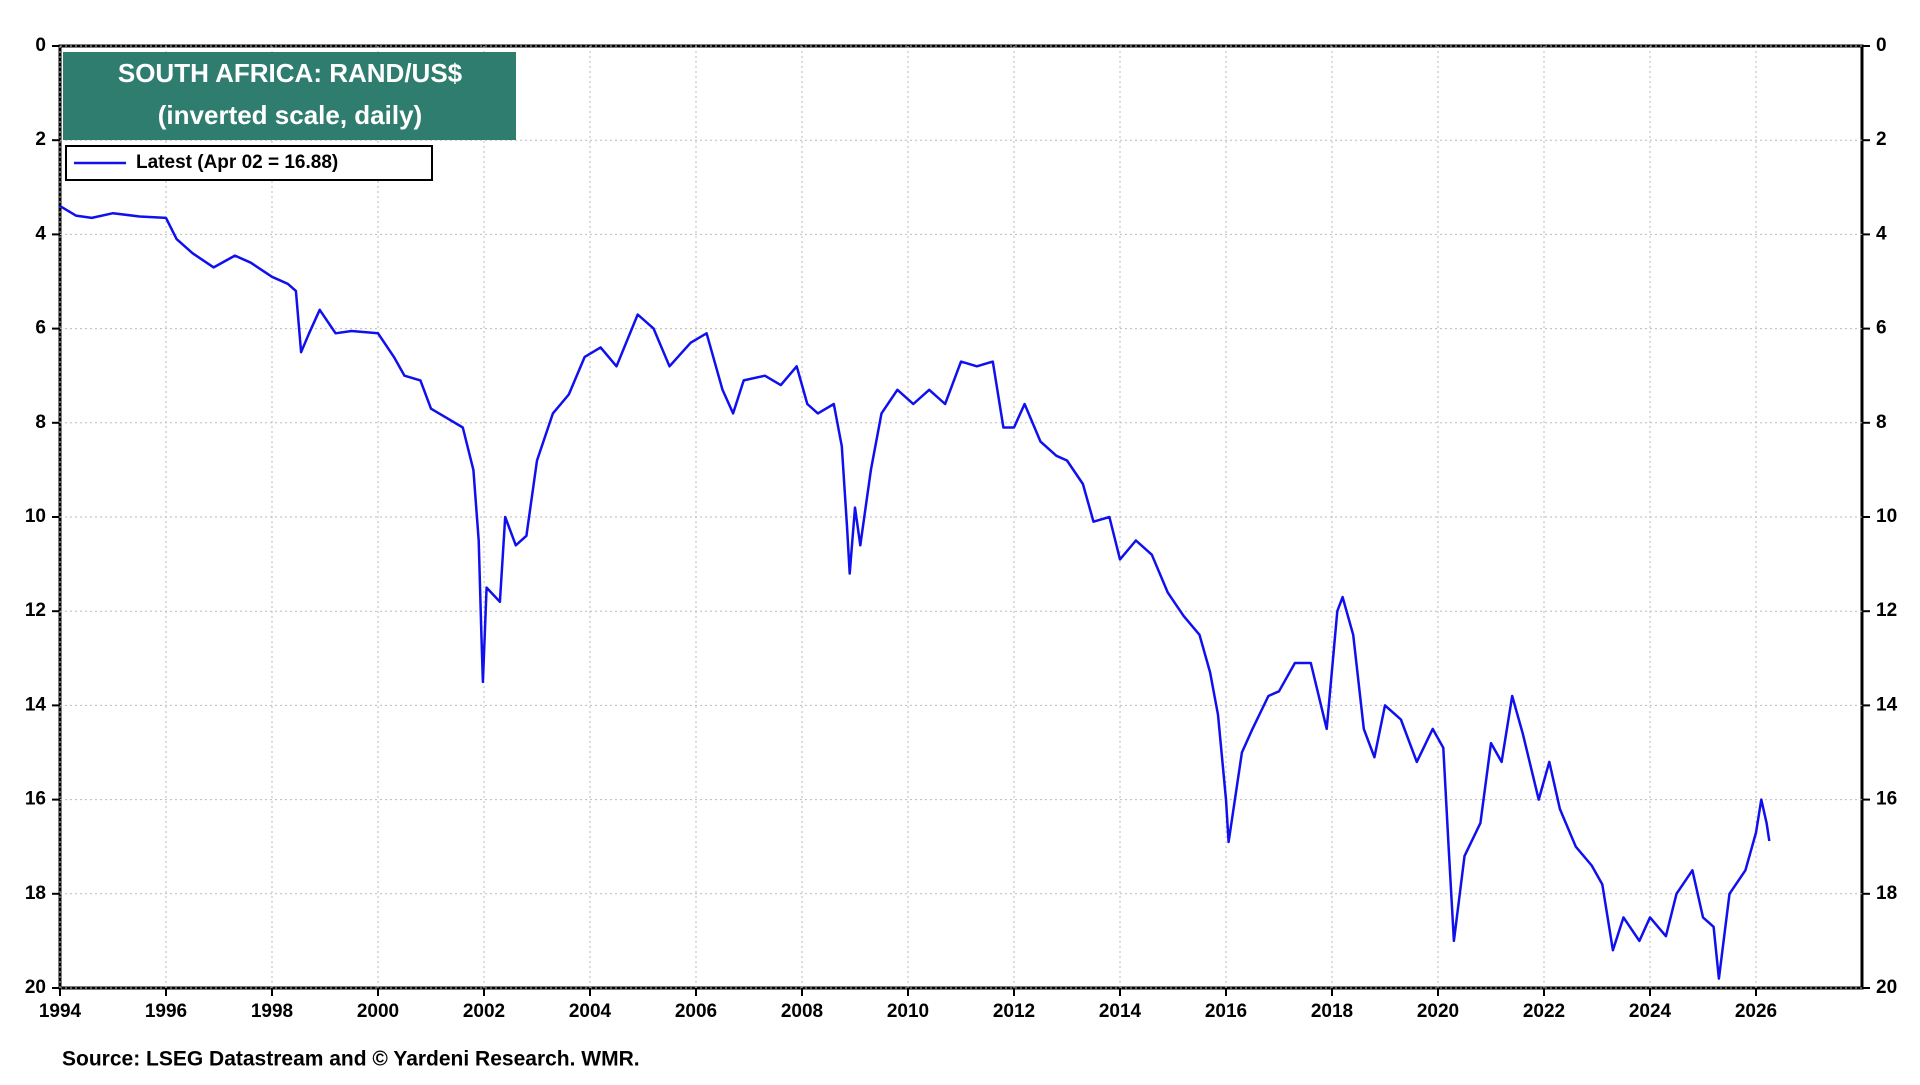  Describe the element at coordinates (484, 1011) in the screenshot. I see `x-tick-label: 2002` at that location.